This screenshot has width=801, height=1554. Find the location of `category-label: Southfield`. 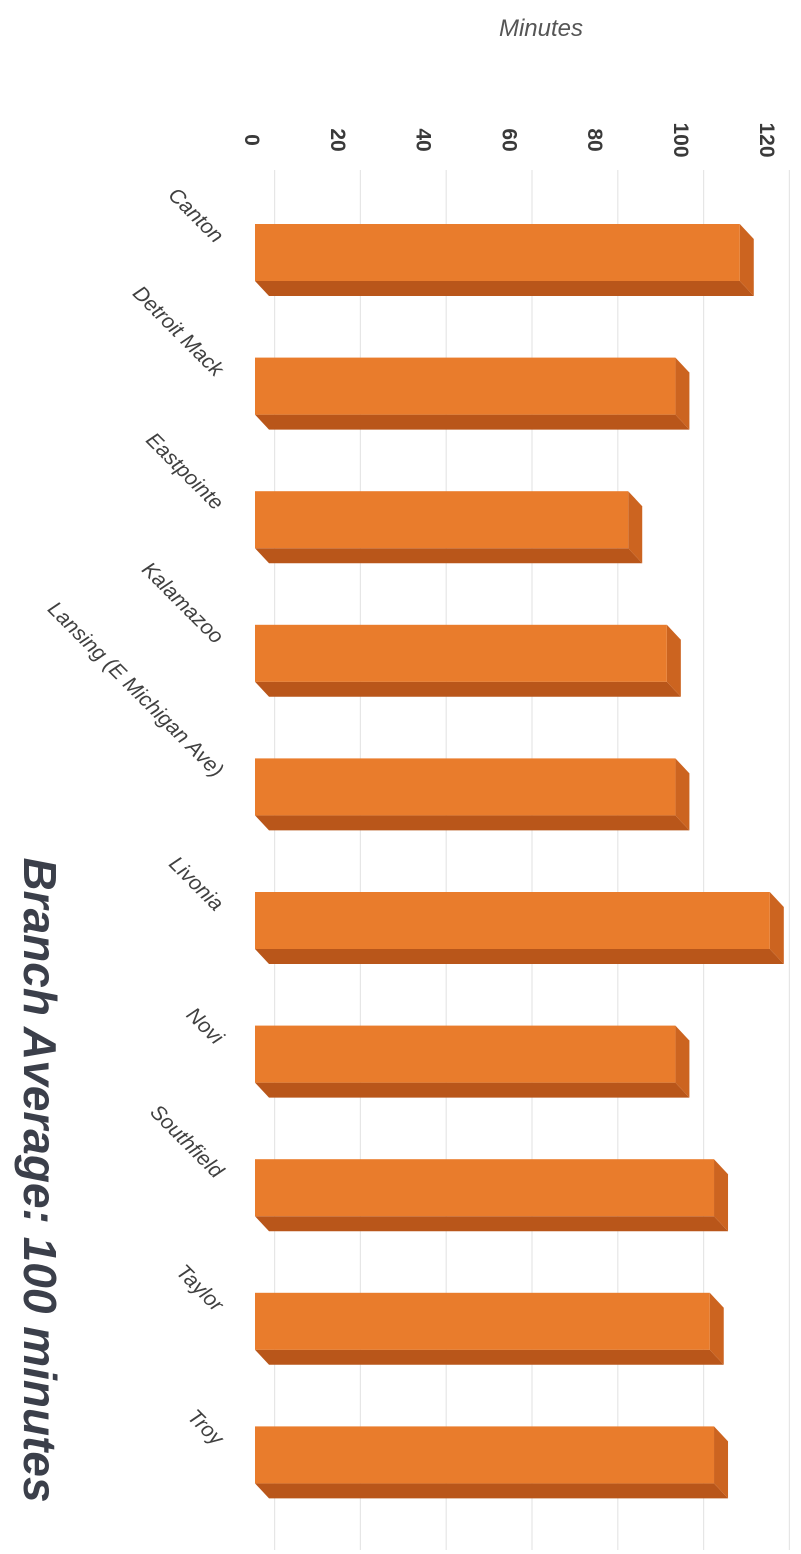

category-label: Southfield is located at coordinates (186, 1141).